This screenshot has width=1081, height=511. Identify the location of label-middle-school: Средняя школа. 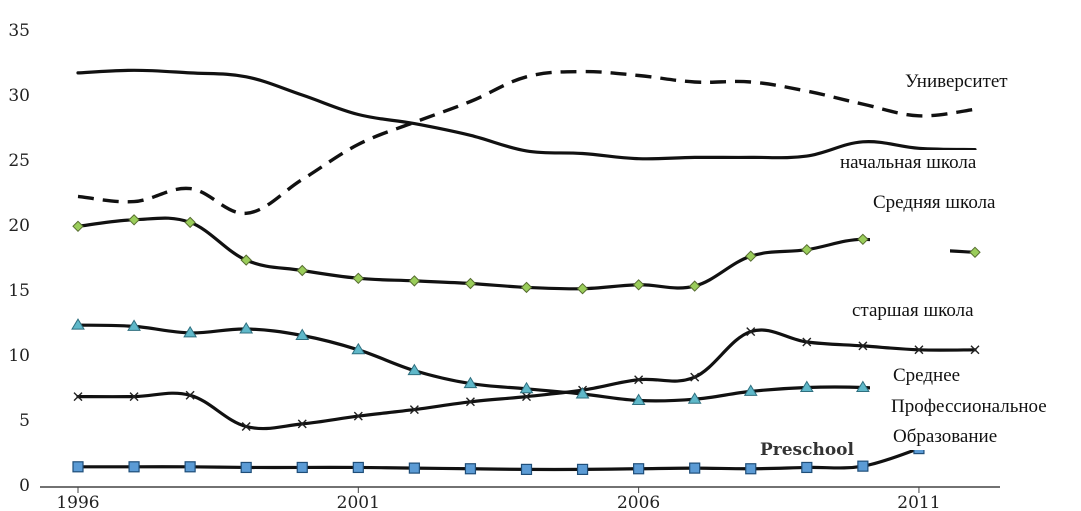
(934, 202).